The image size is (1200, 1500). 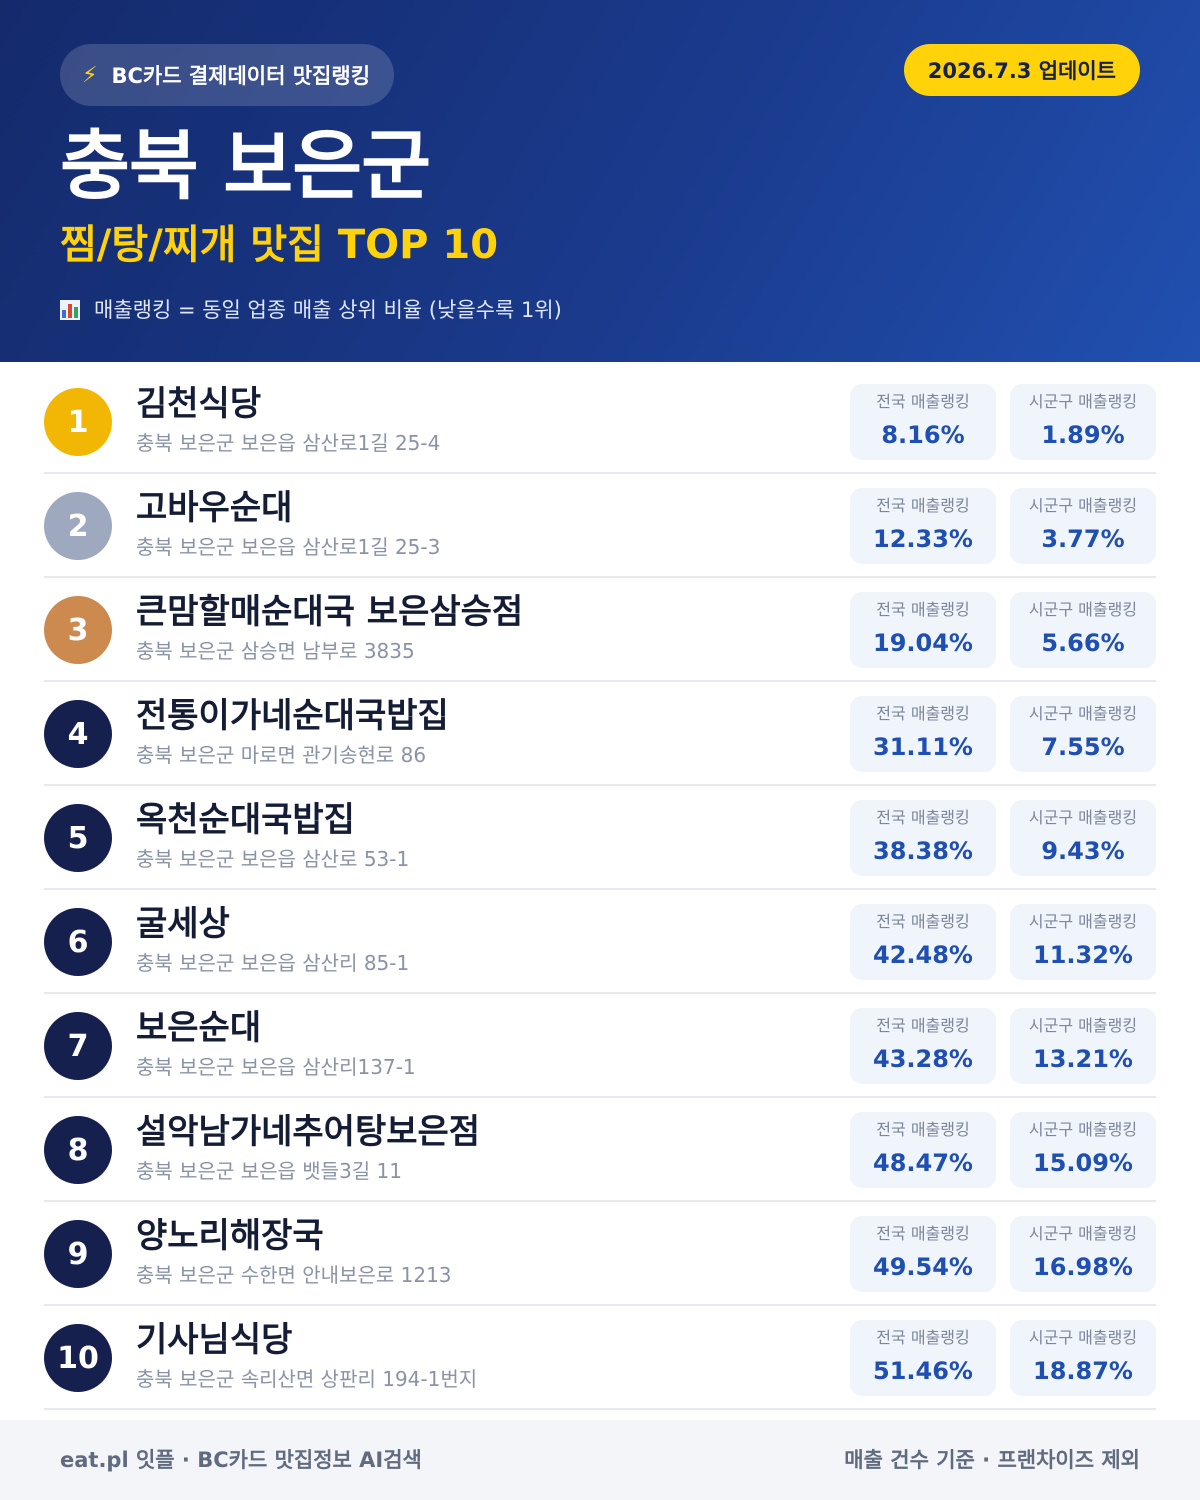 I want to click on rank-badge: 7, so click(x=78, y=1046).